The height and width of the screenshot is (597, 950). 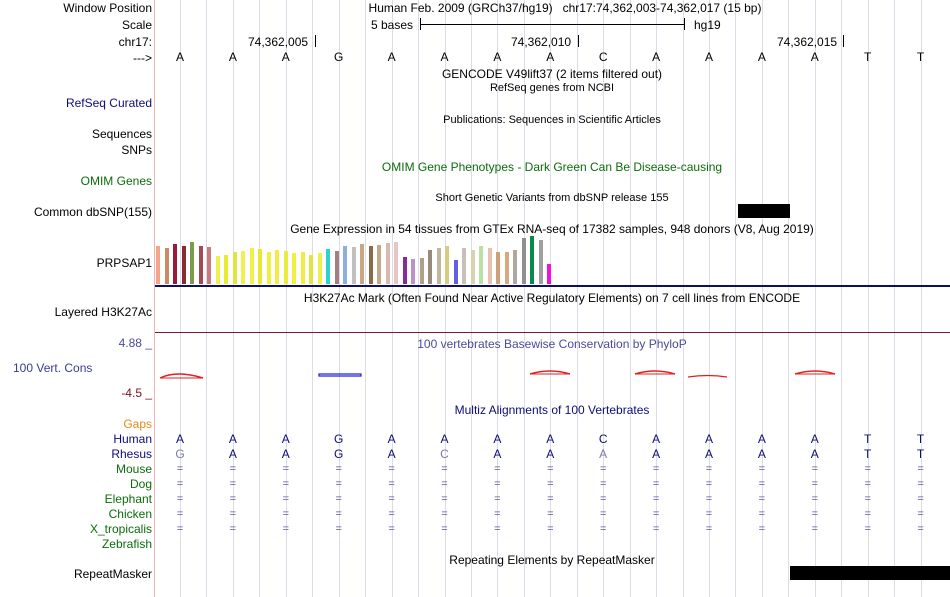 What do you see at coordinates (126, 544) in the screenshot?
I see `species-label: Zebrafish` at bounding box center [126, 544].